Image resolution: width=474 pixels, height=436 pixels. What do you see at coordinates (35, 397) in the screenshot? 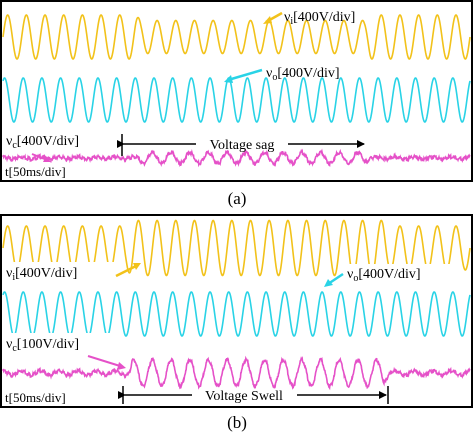
I see `panel-b-time-label: t[50ms/div]` at bounding box center [35, 397].